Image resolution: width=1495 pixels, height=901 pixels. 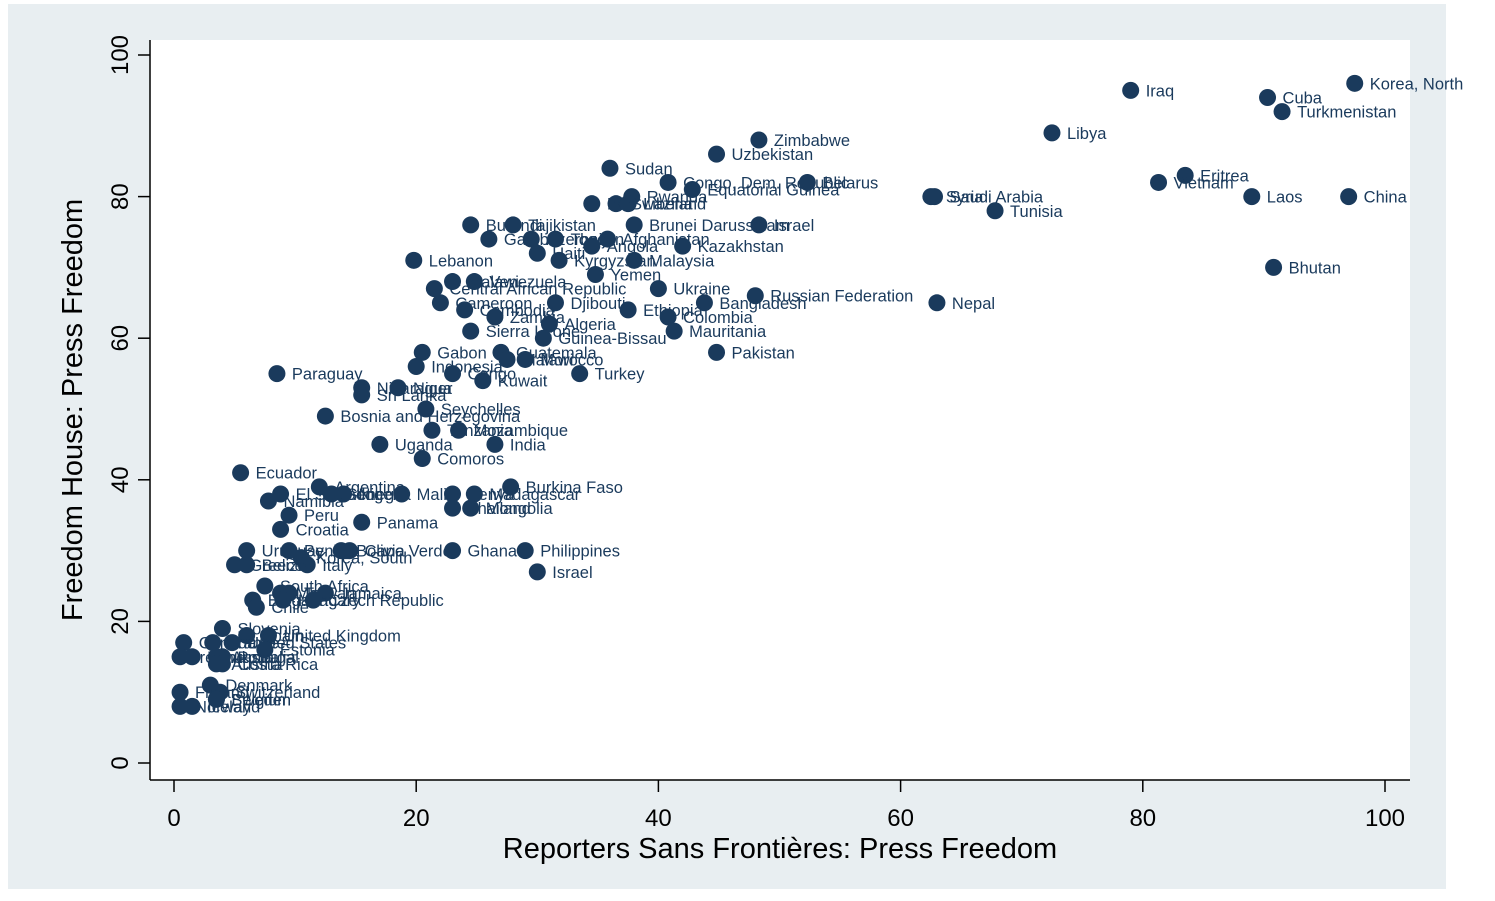 What do you see at coordinates (612, 339) in the screenshot?
I see `data-point-label: Guinea-Bissau` at bounding box center [612, 339].